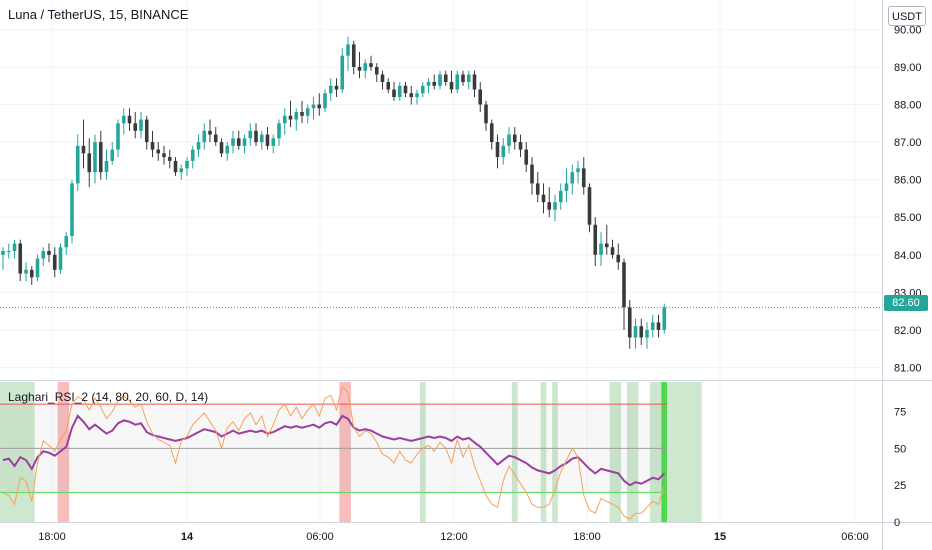 The image size is (932, 550). Describe the element at coordinates (908, 218) in the screenshot. I see `price-tick-label: 85.00` at that location.